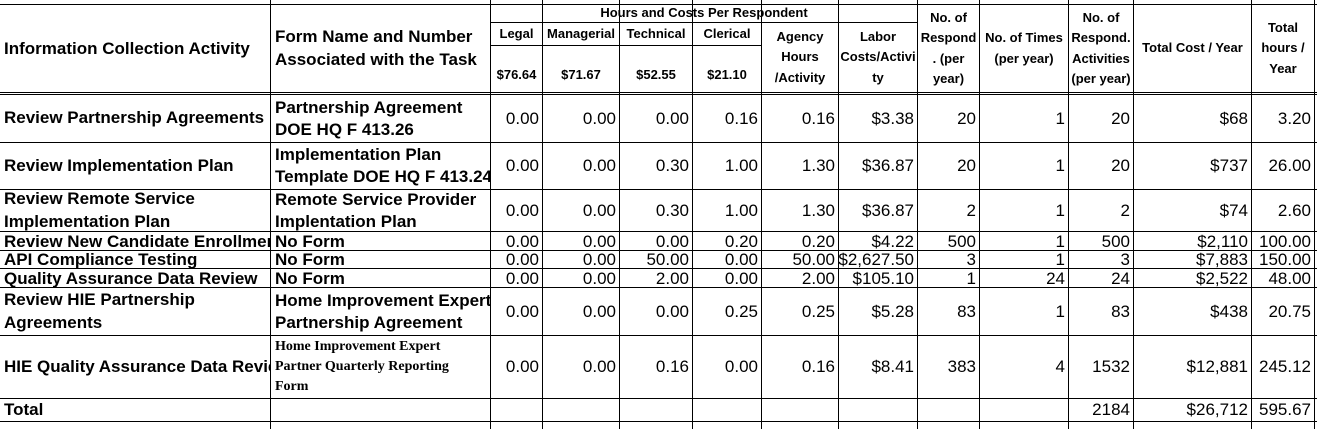 The height and width of the screenshot is (429, 1317). Describe the element at coordinates (892, 241) in the screenshot. I see `cell-labor-cost: $4.22` at that location.